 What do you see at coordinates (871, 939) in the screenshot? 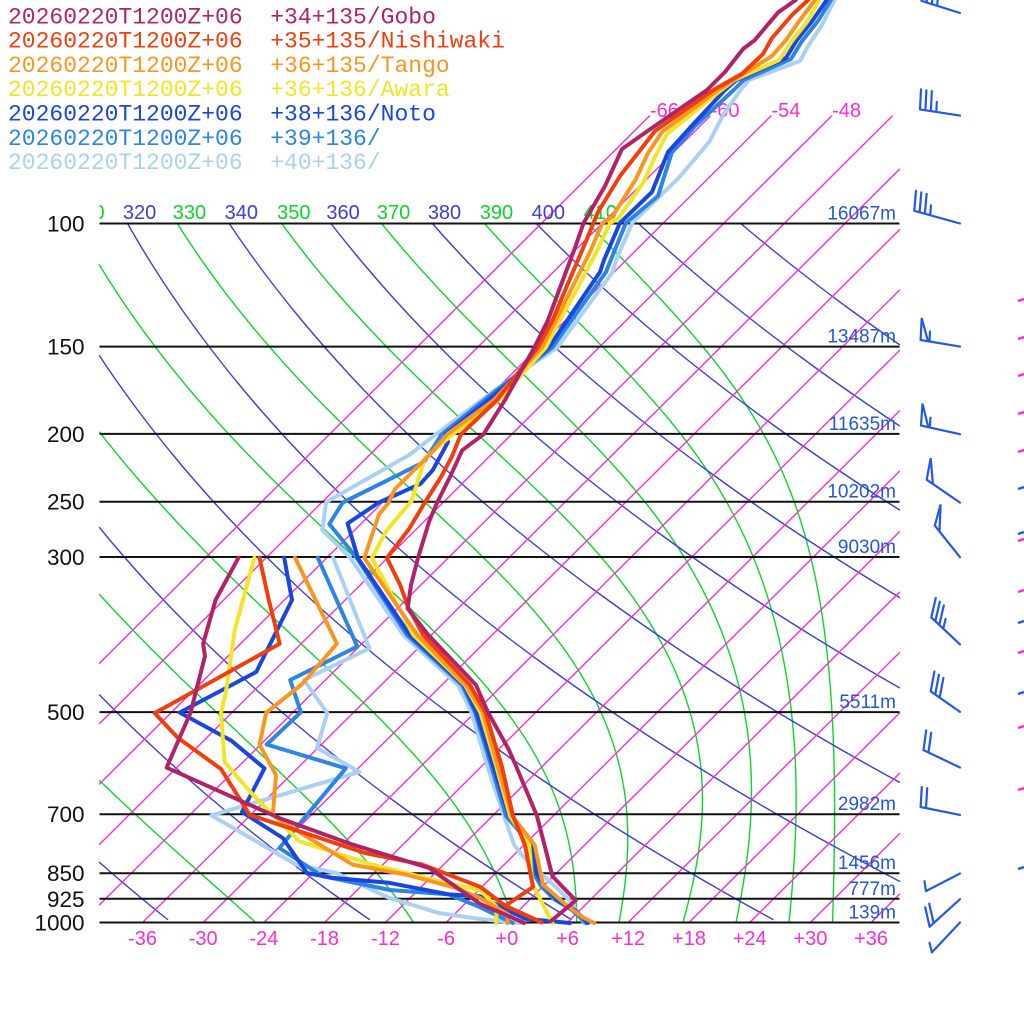
I see `svg-text: +36` at bounding box center [871, 939].